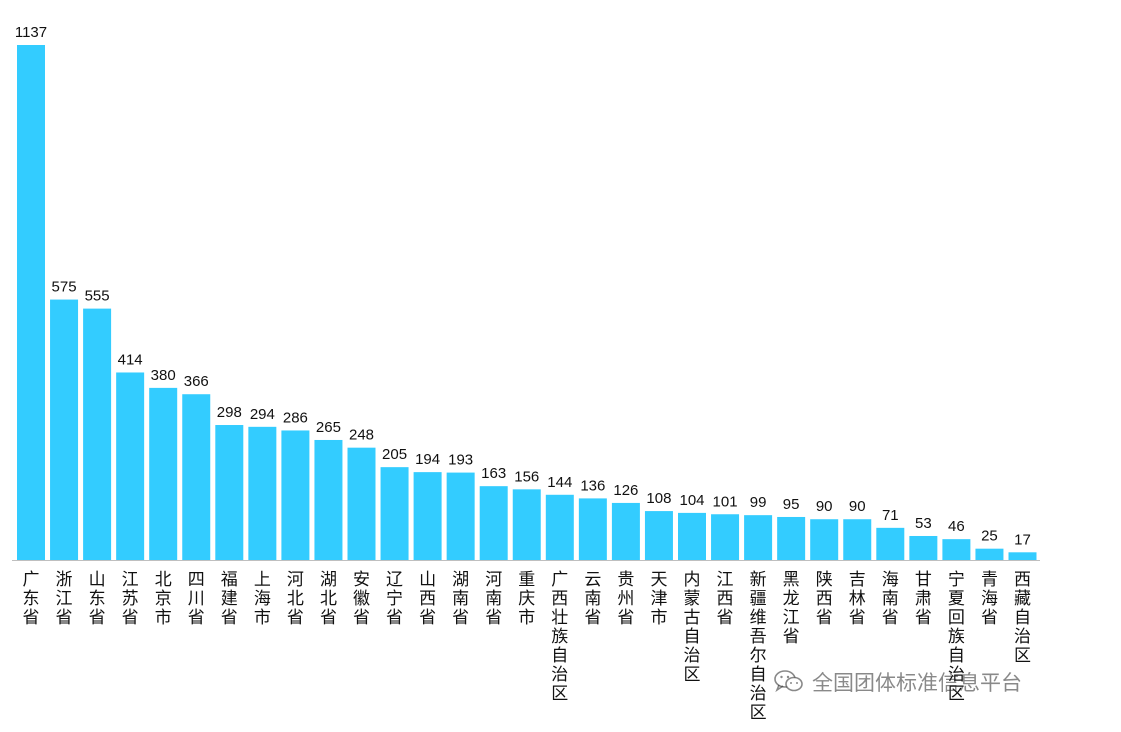 This screenshot has width=1121, height=732. Describe the element at coordinates (658, 498) in the screenshot. I see `value-label-20: 108` at that location.